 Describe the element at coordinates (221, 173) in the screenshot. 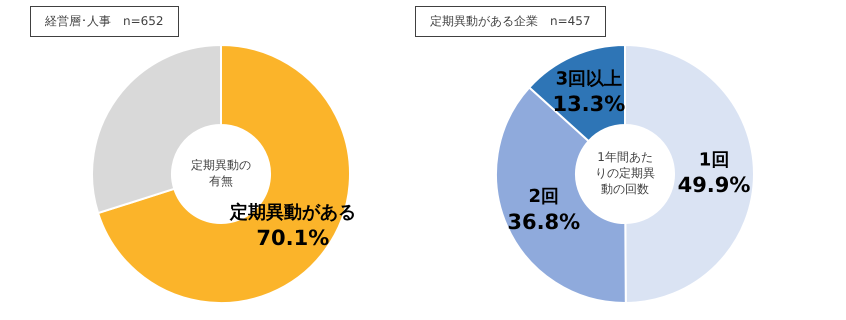

I see `text: 定期異動の有無` at that location.